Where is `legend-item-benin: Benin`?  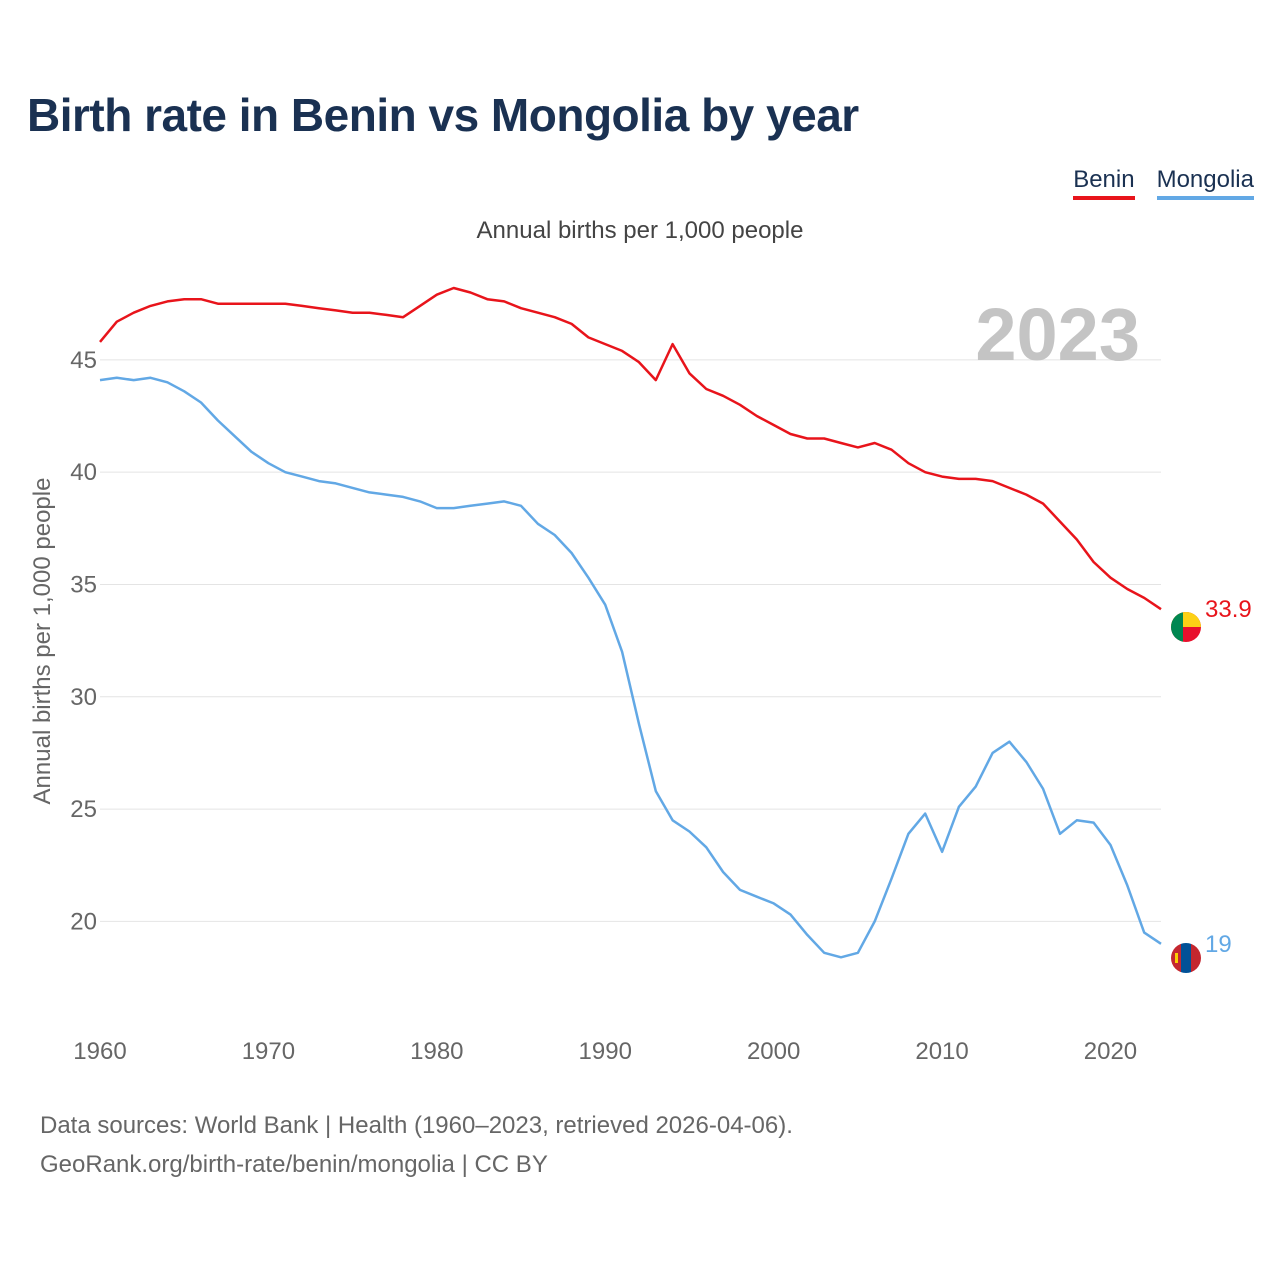 legend-item-benin: Benin is located at coordinates (1104, 183).